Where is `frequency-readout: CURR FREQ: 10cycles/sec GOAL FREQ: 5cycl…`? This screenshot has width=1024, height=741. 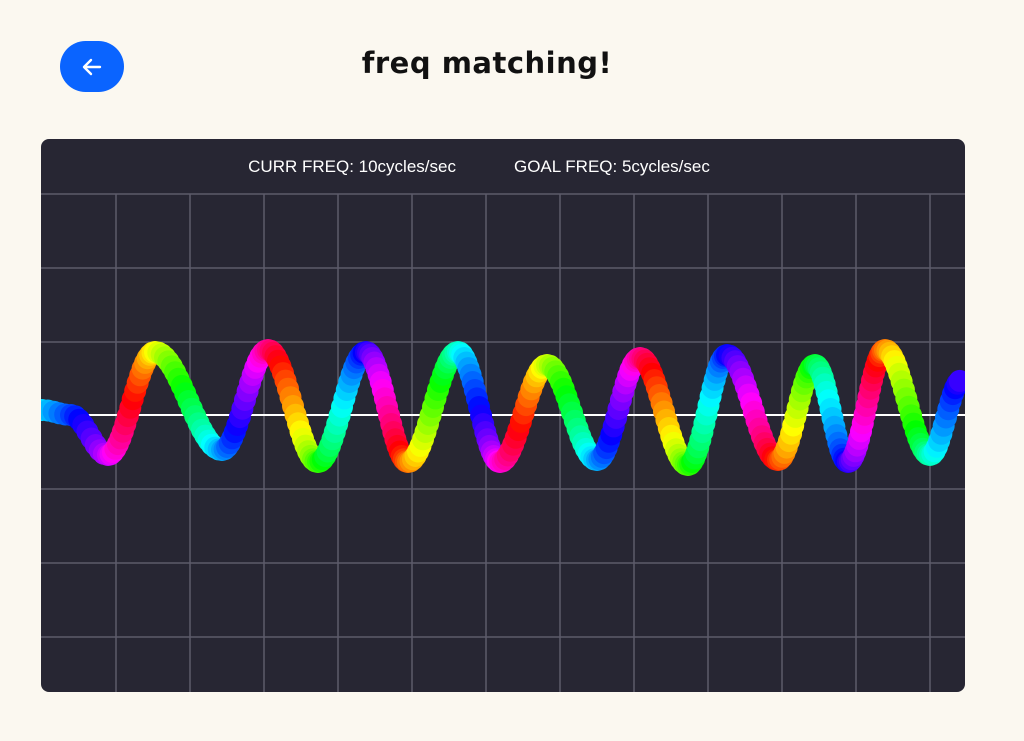
frequency-readout: CURR FREQ: 10cycles/sec GOAL FREQ: 5cycl… is located at coordinates (503, 166).